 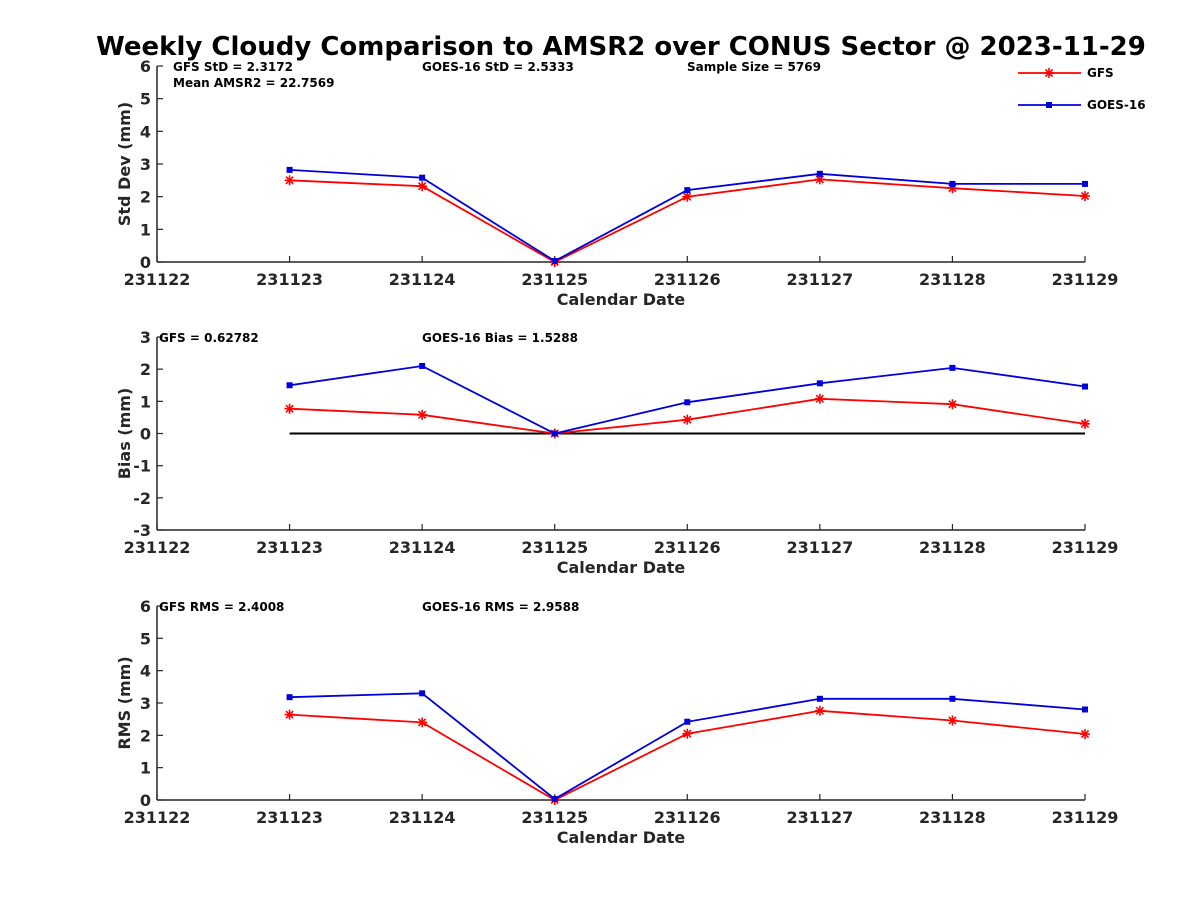 I want to click on legend-label-goes-16: GOES-16, so click(x=1116, y=105).